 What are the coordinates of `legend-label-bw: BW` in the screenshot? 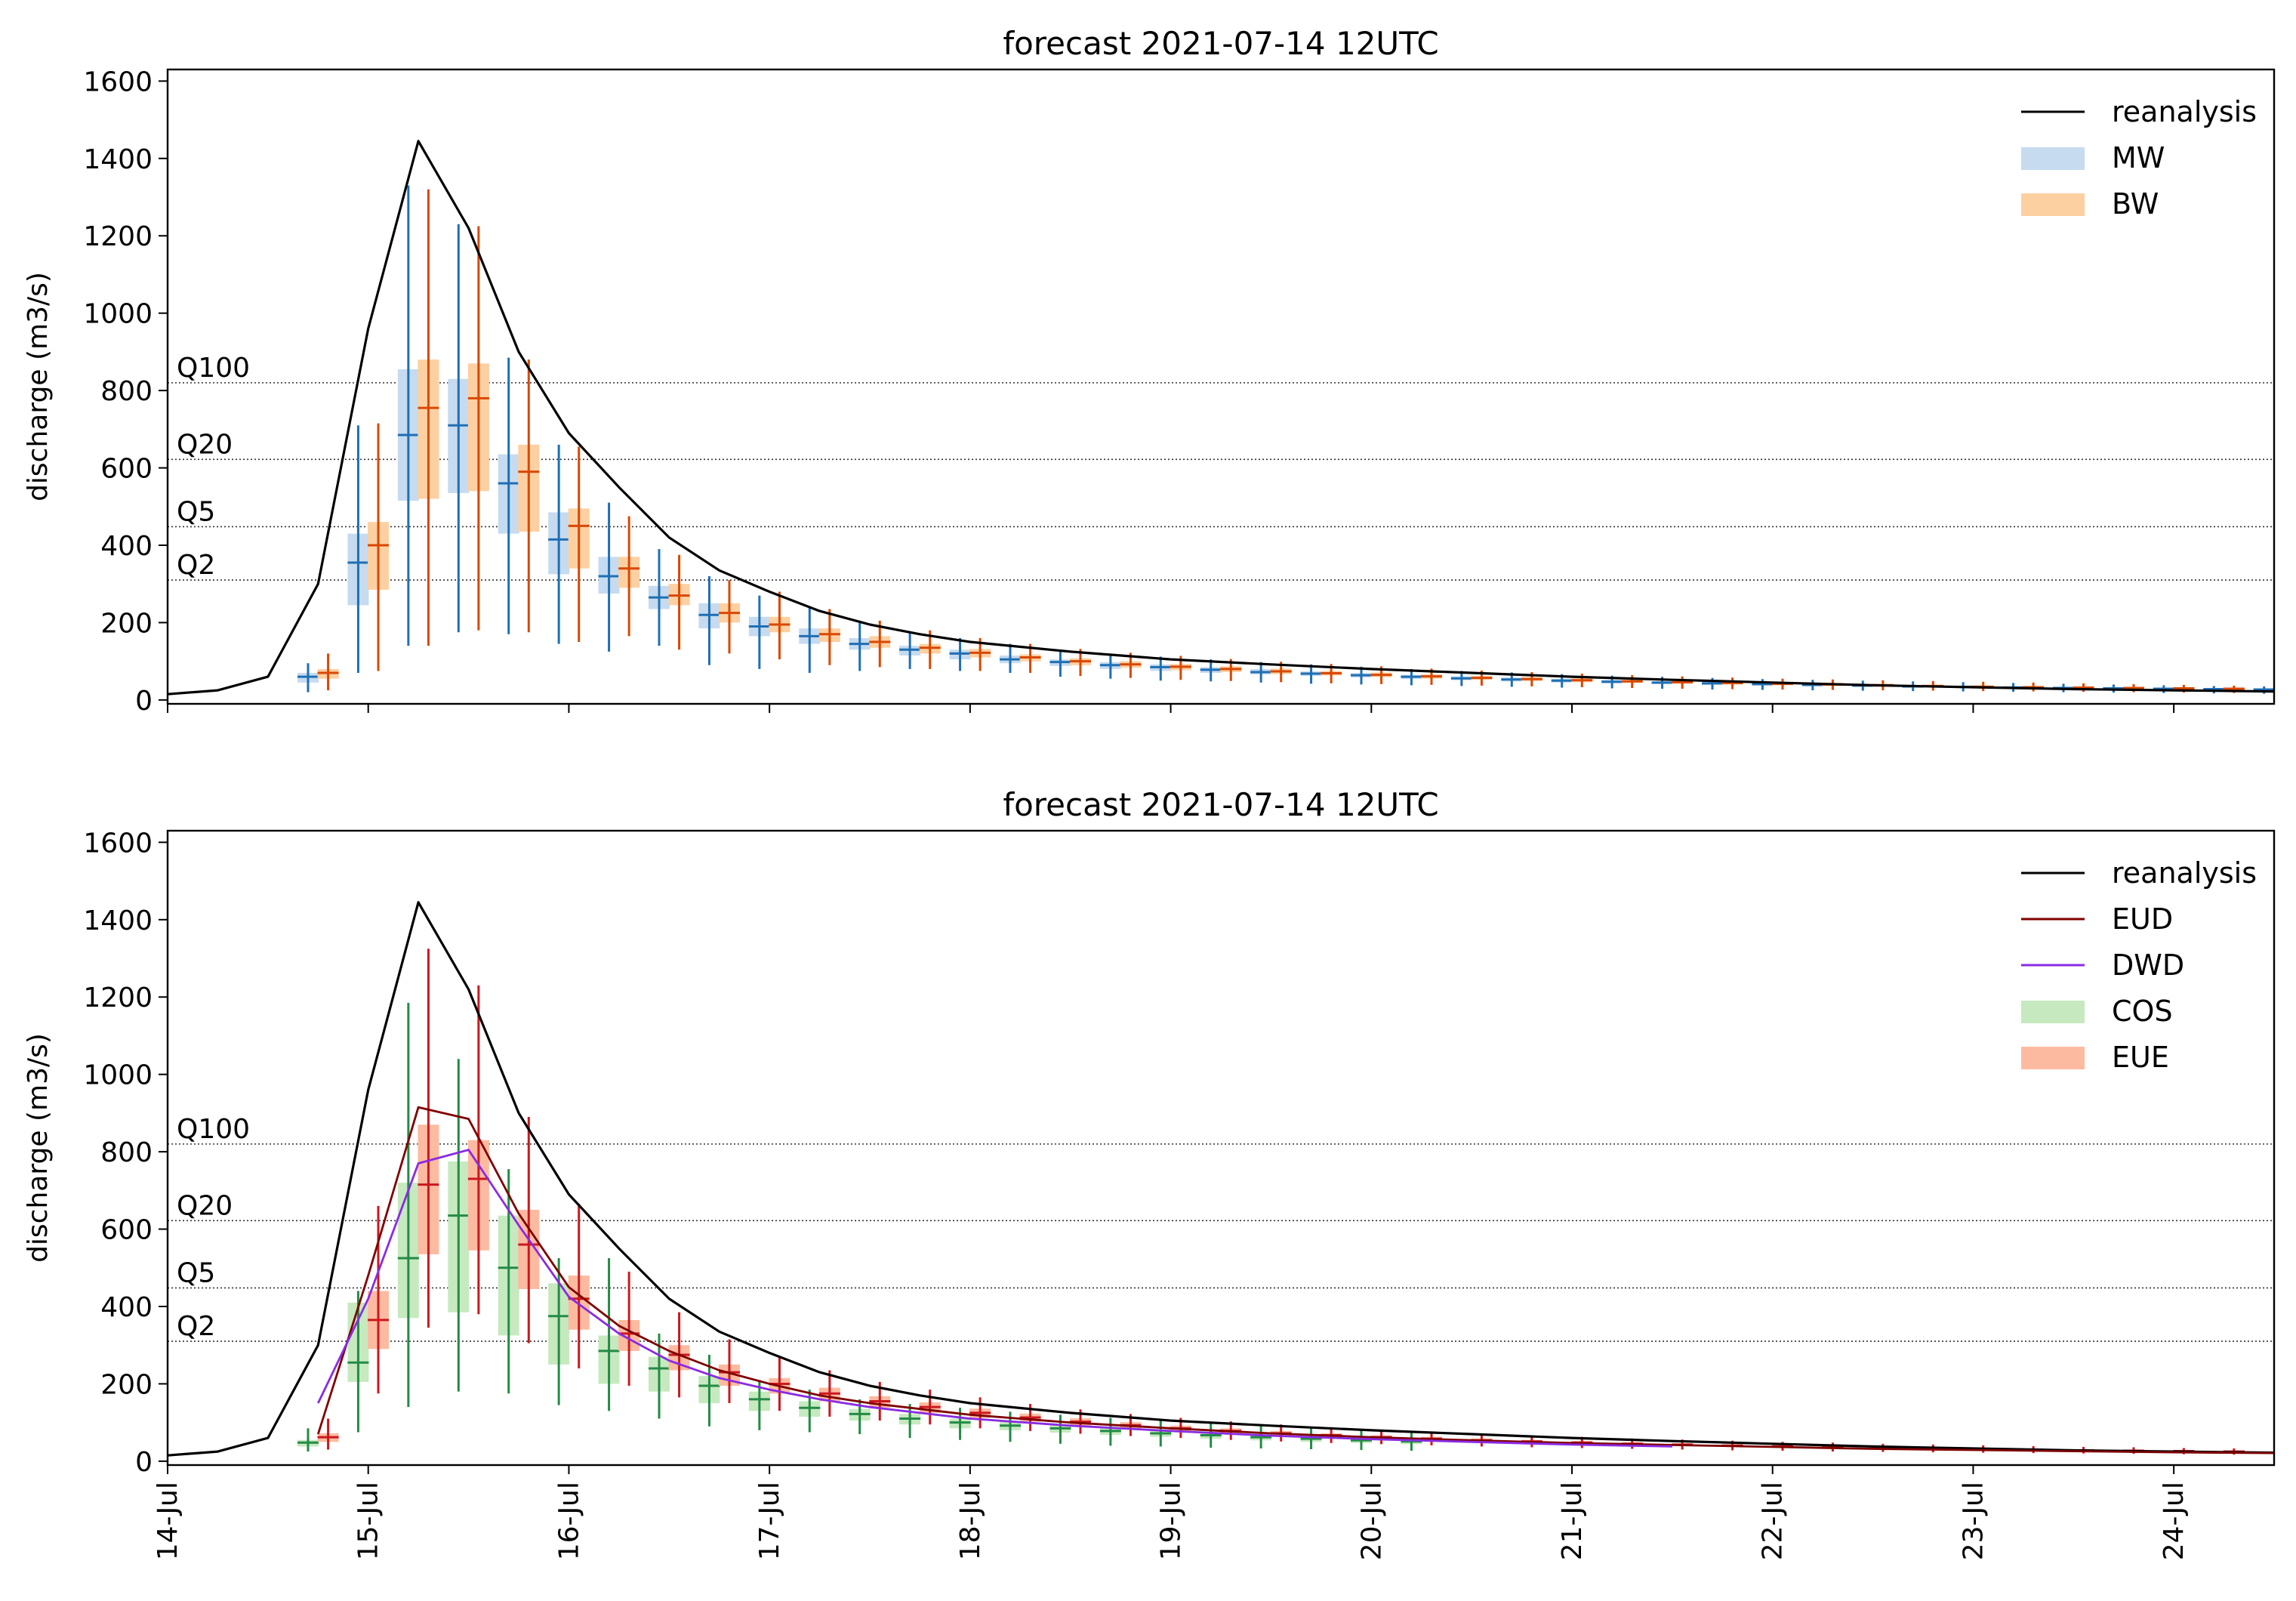 It's located at (2136, 204).